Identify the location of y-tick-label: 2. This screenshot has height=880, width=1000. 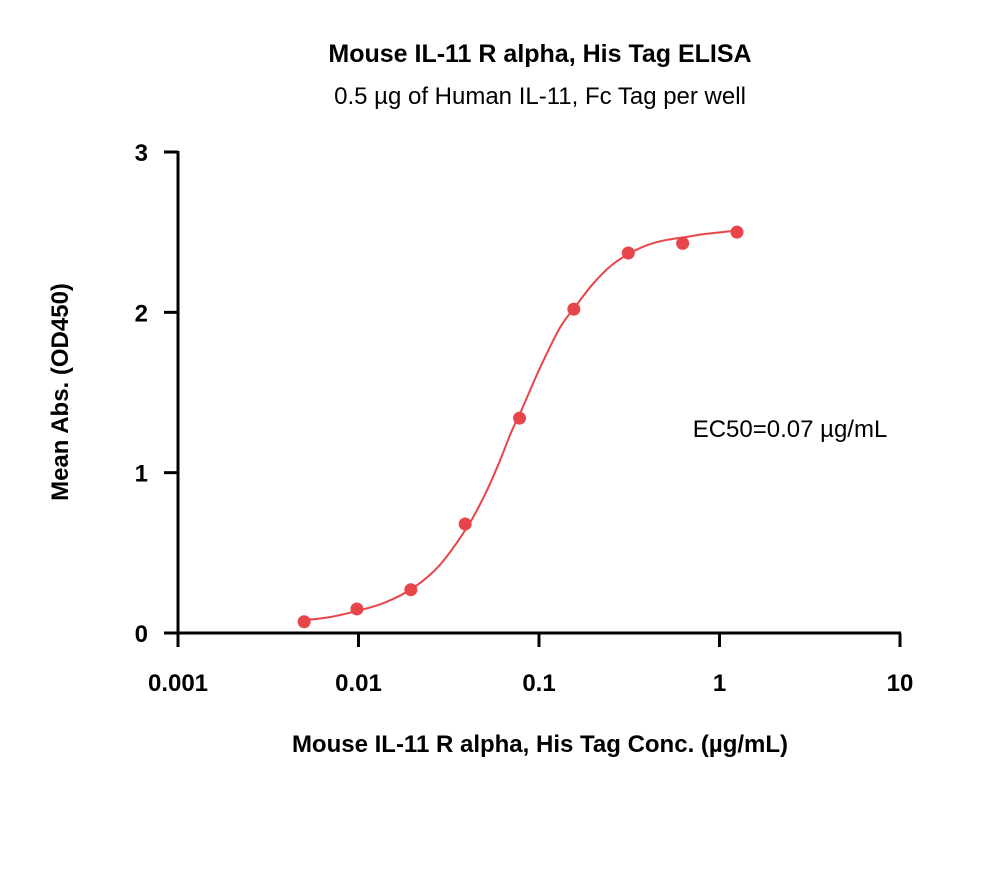
(141, 313).